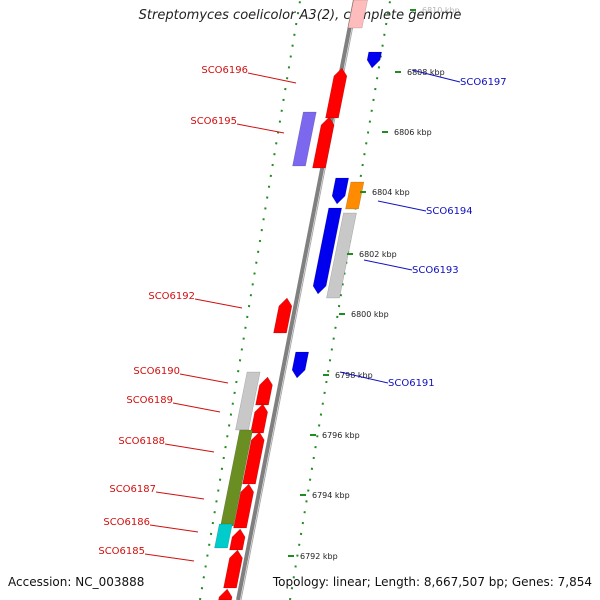  Describe the element at coordinates (224, 70) in the screenshot. I see `forward-gene-label: SCO6196` at that location.